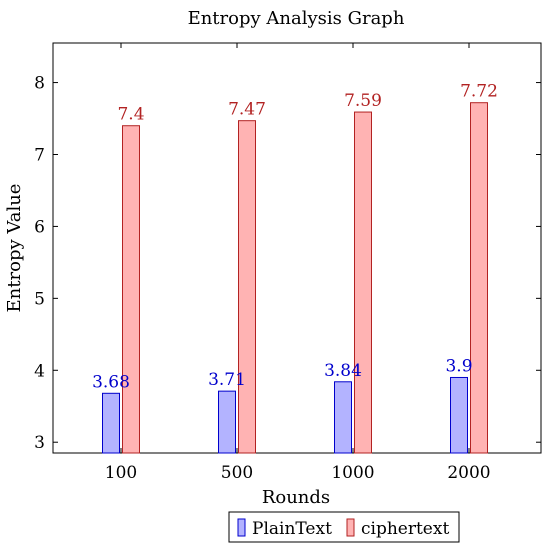 The image size is (548, 550). I want to click on chart-title: Entropy Analysis Graph, so click(296, 18).